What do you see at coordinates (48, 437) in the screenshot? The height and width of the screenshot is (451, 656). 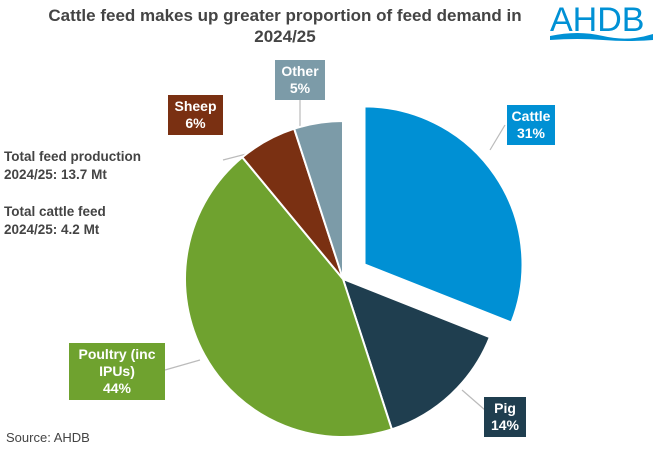 I see `source-note: Source: AHDB` at bounding box center [48, 437].